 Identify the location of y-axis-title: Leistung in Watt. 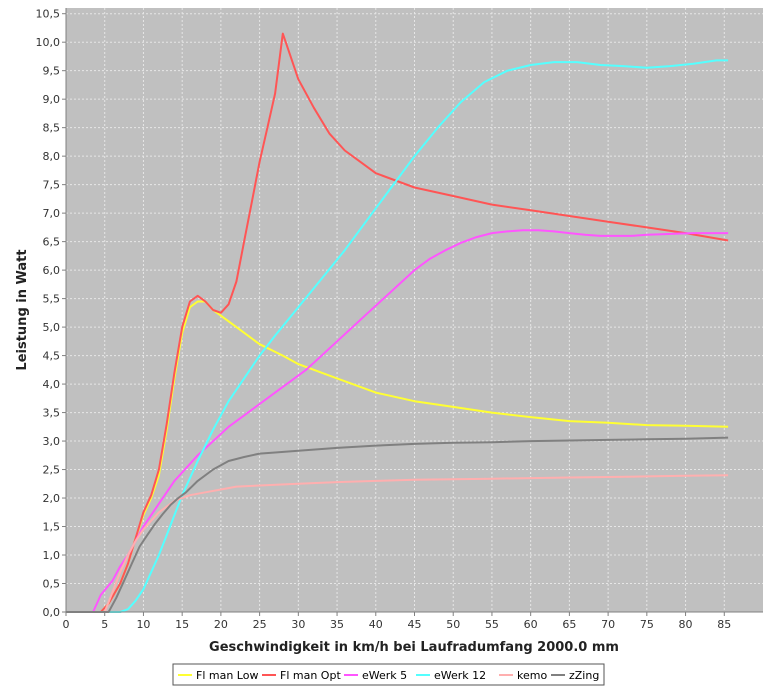
(22, 309).